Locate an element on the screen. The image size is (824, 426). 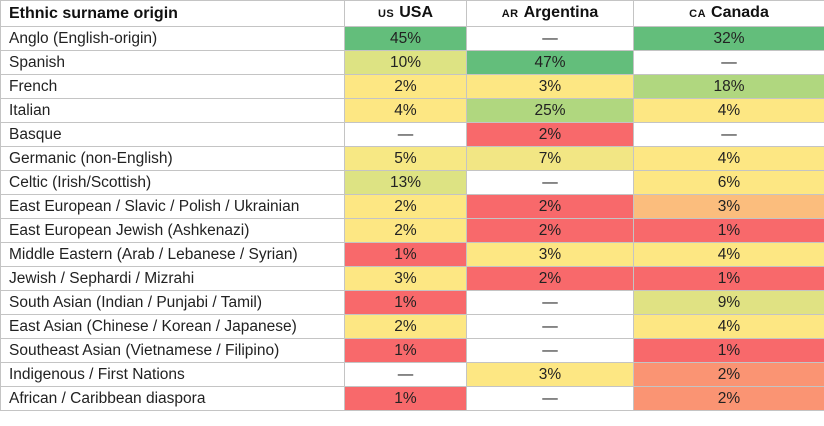
cell-argentina: 25% is located at coordinates (550, 110).